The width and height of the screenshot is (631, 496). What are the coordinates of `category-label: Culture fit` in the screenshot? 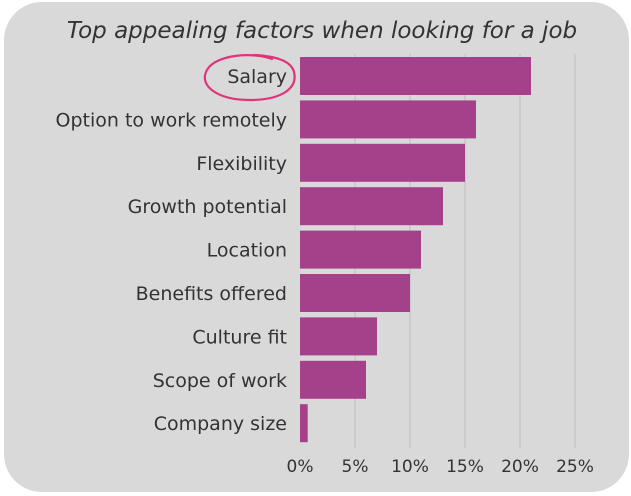 It's located at (239, 337).